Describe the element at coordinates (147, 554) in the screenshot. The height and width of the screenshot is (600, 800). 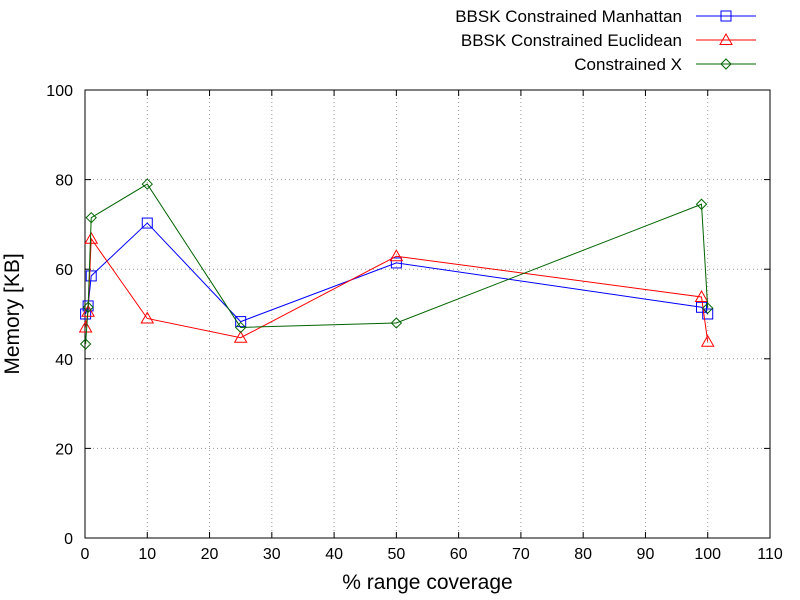
I see `x-tick-label: 10` at that location.